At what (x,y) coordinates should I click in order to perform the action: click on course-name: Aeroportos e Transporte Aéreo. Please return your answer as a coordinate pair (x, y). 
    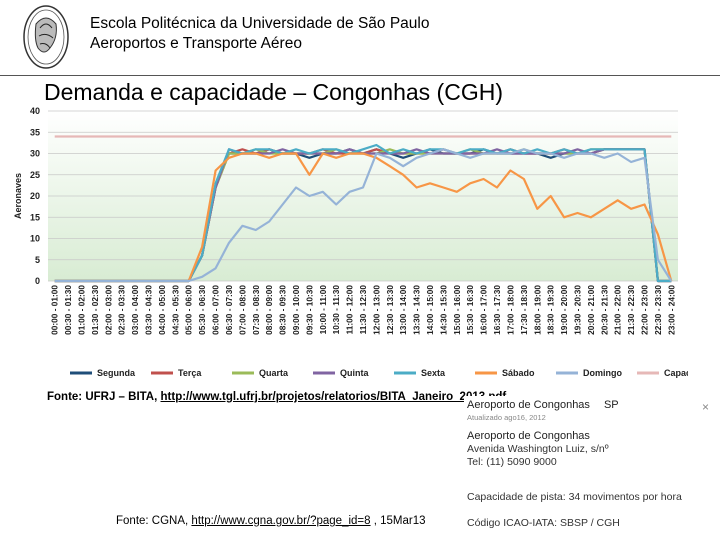
    Looking at the image, I should click on (196, 43).